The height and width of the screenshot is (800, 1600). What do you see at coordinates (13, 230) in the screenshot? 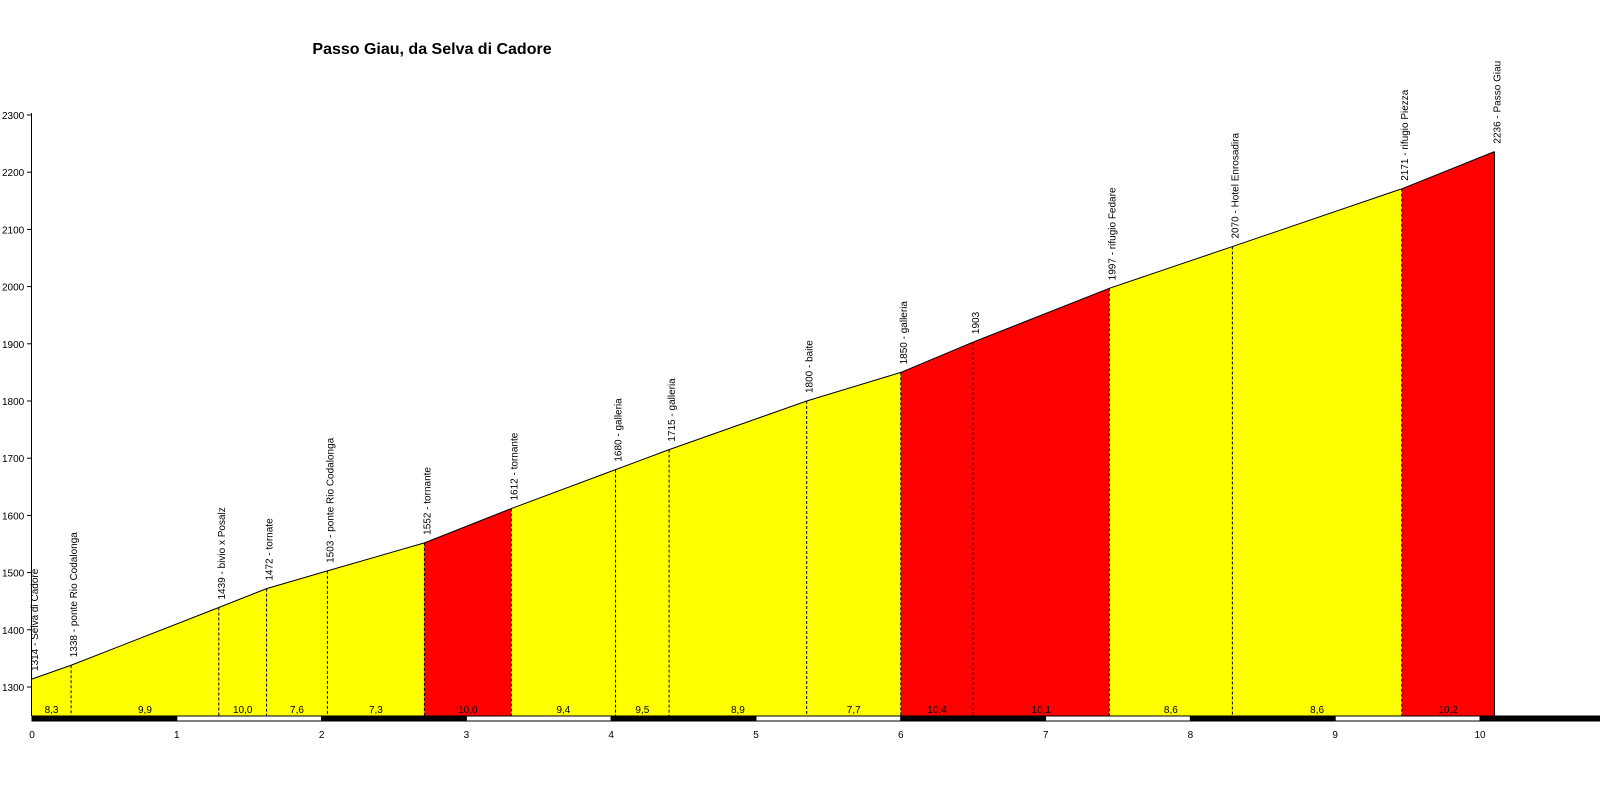
I see `y-tick-label-9: 2100` at bounding box center [13, 230].